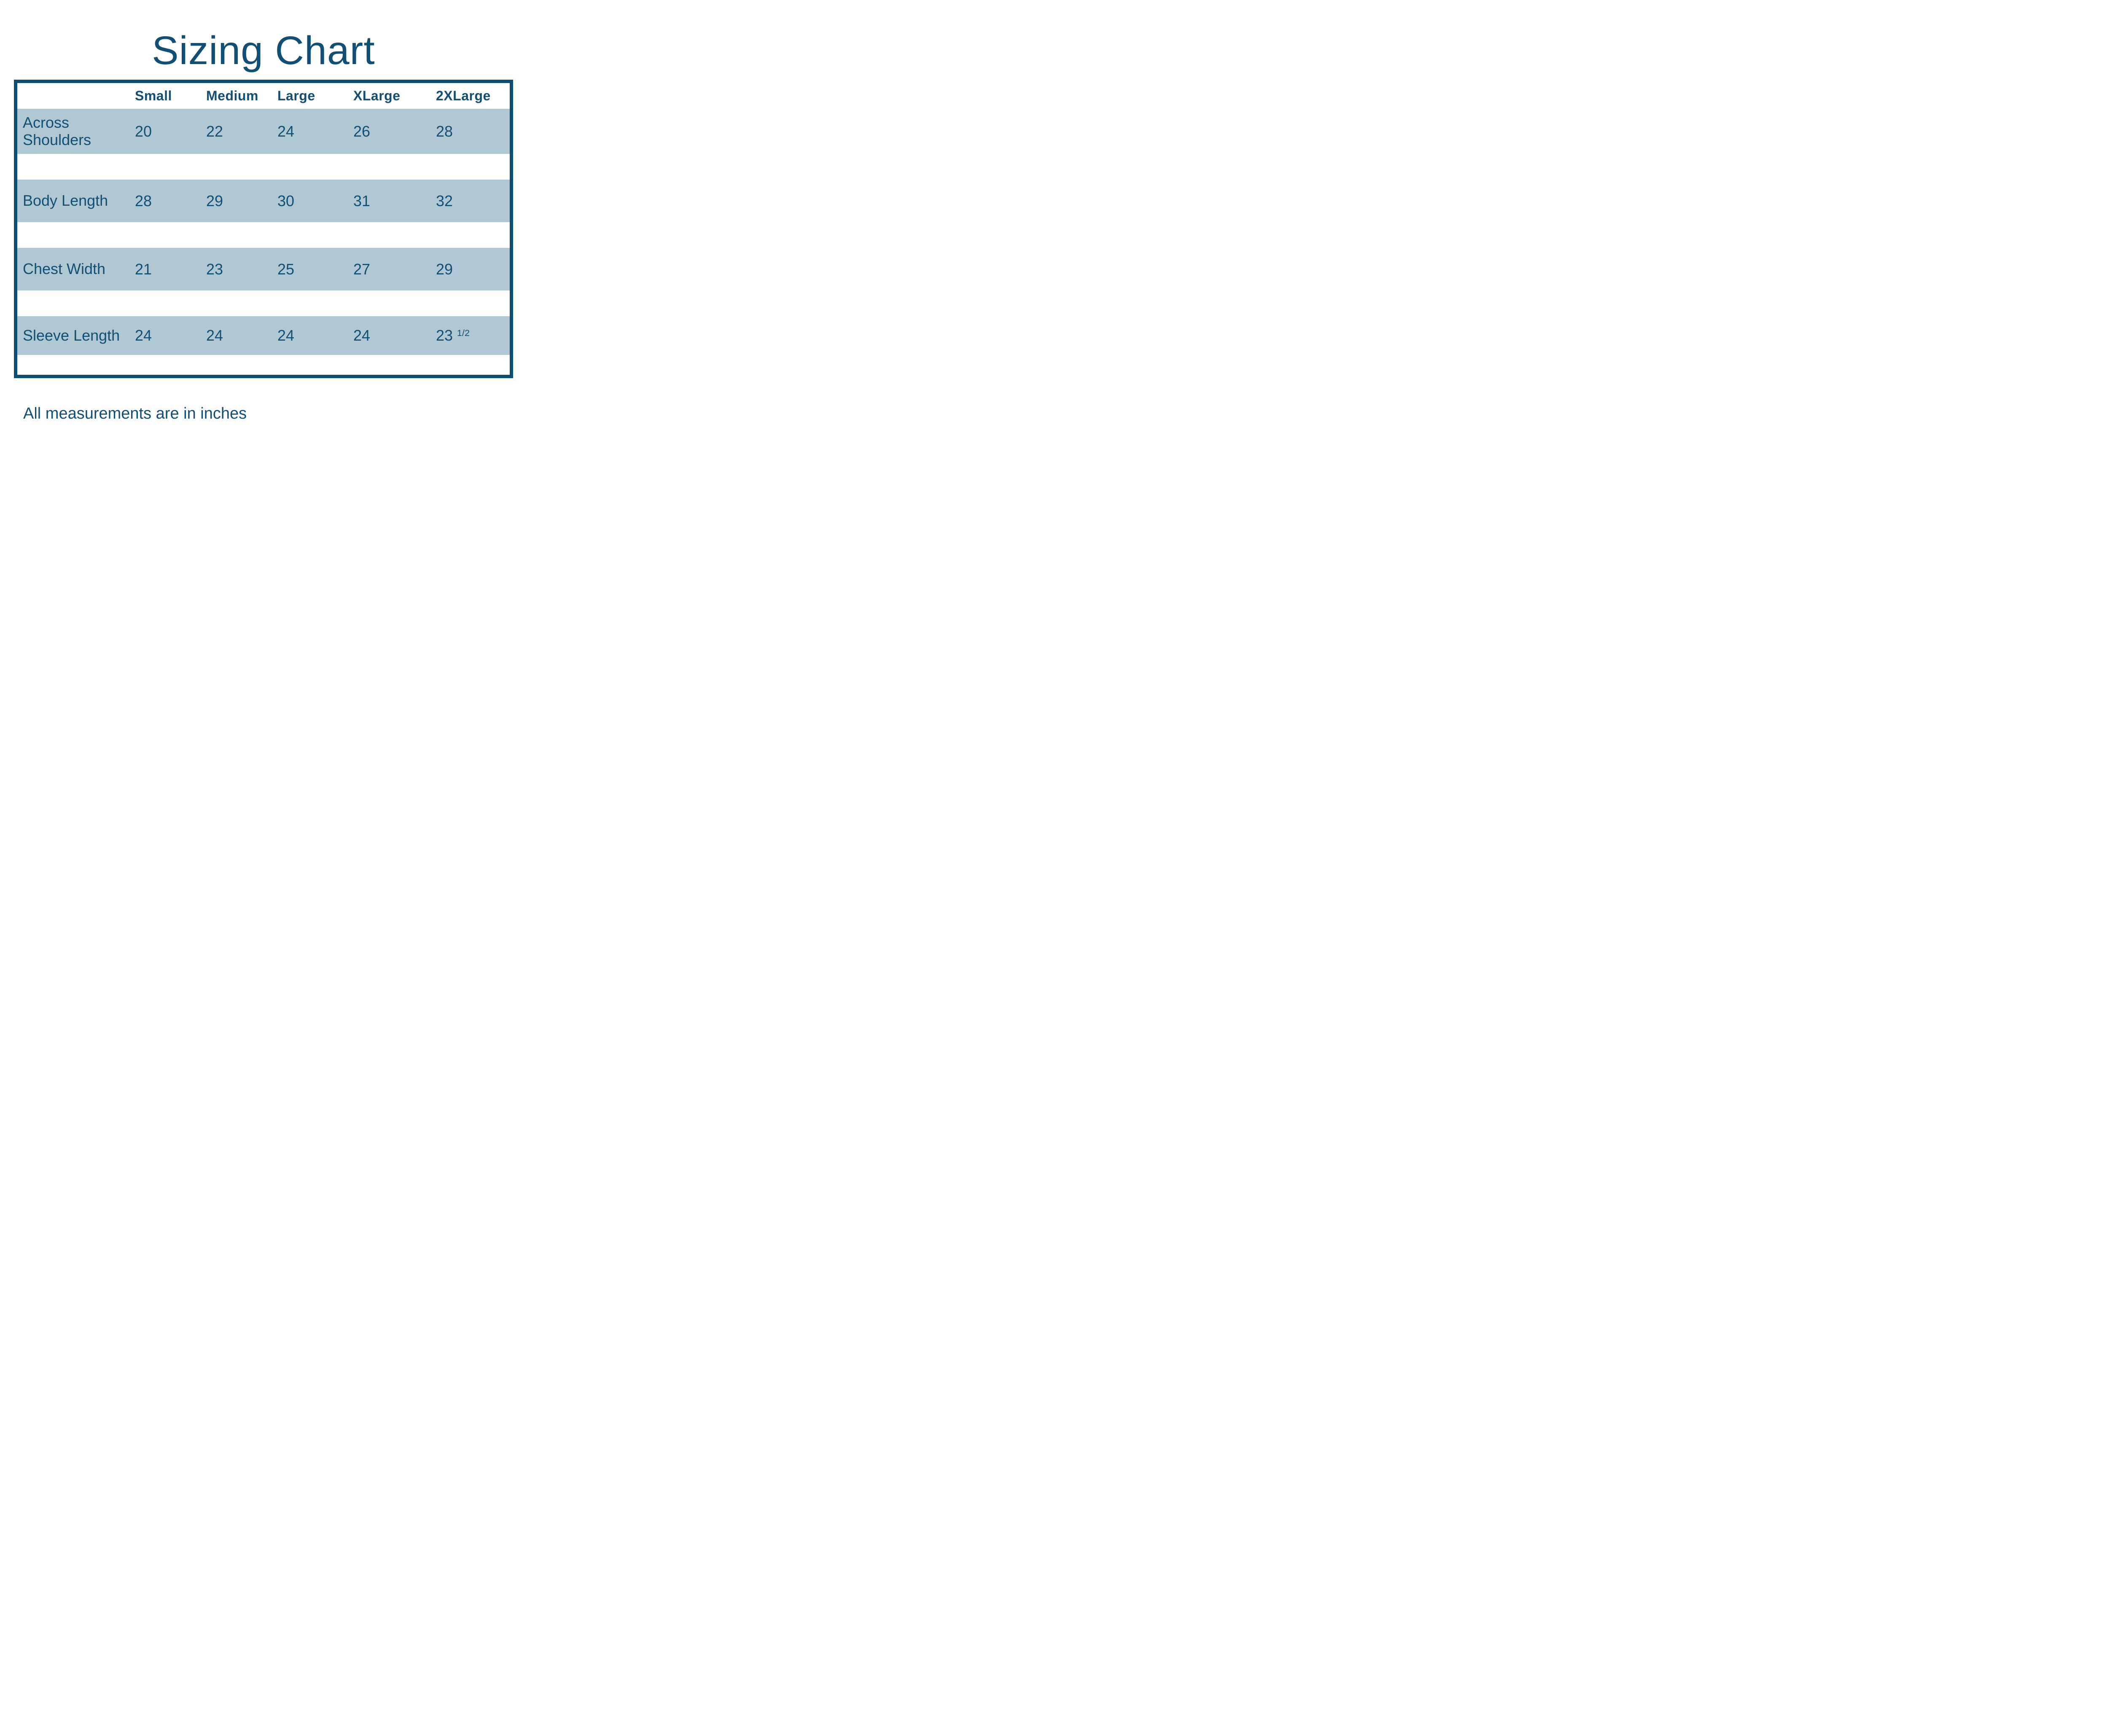  I want to click on cell-value: 23, so click(214, 269).